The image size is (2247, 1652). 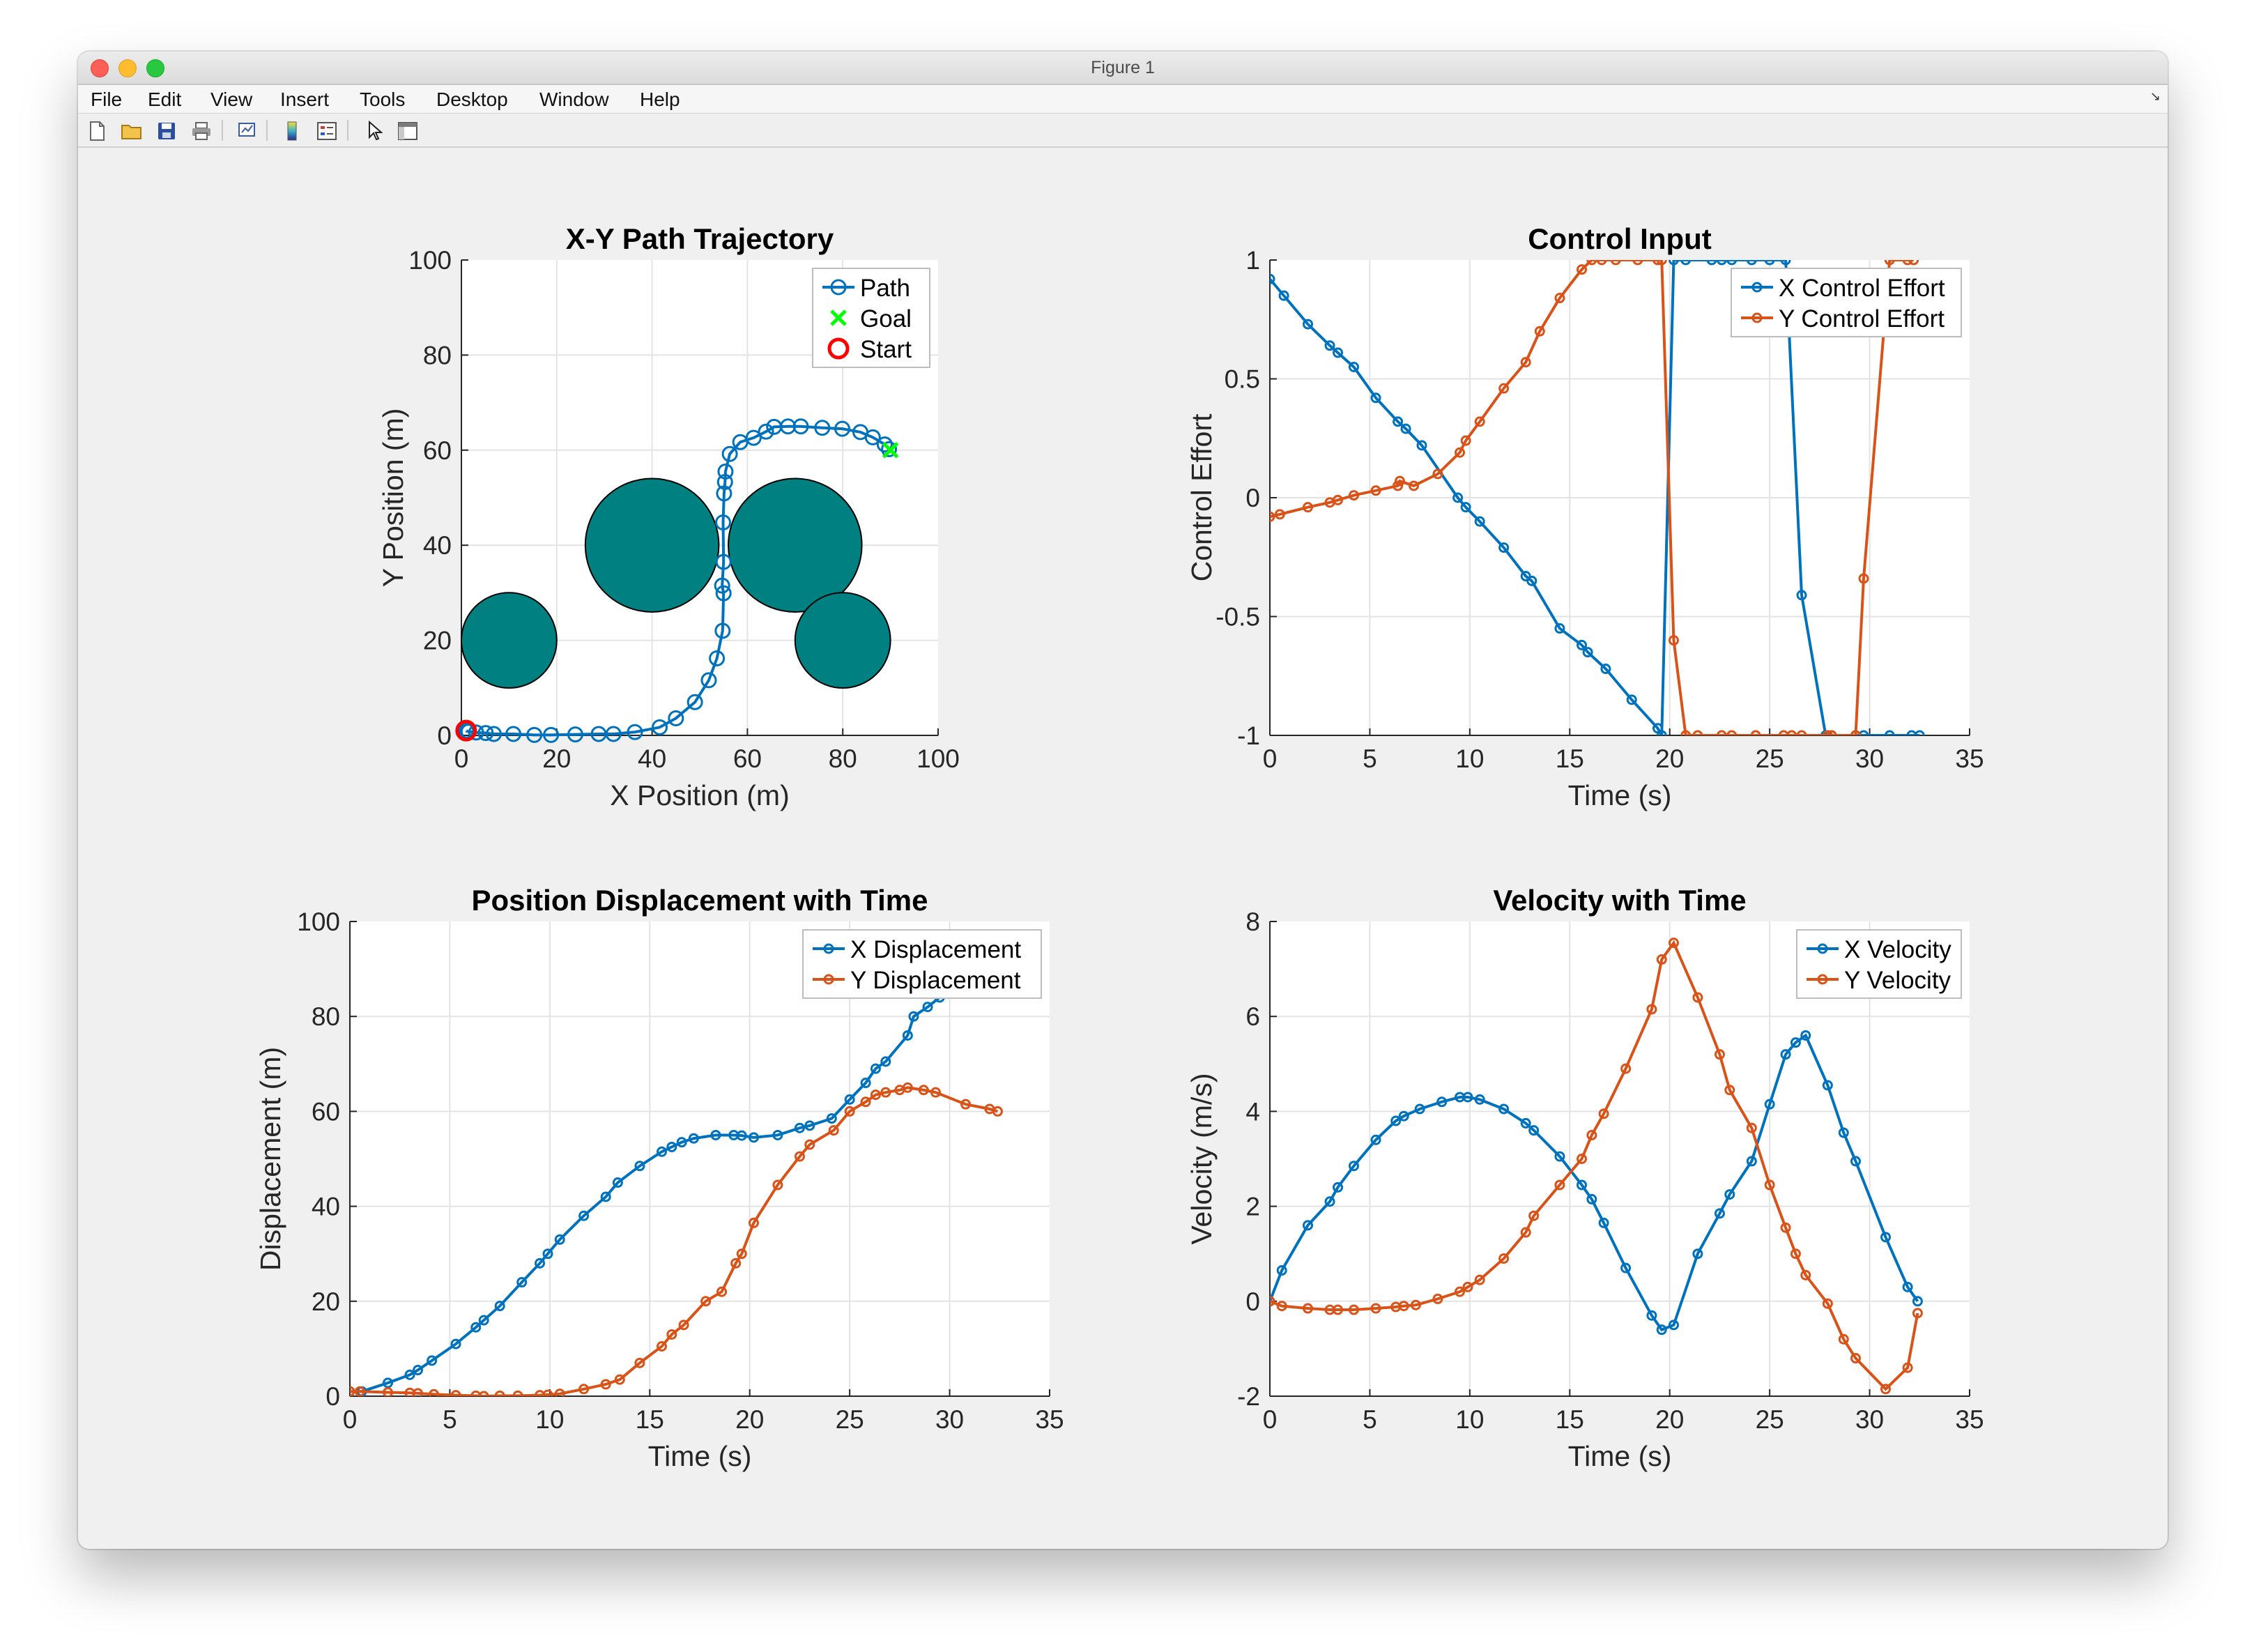 I want to click on property-inspector-icon, so click(x=408, y=131).